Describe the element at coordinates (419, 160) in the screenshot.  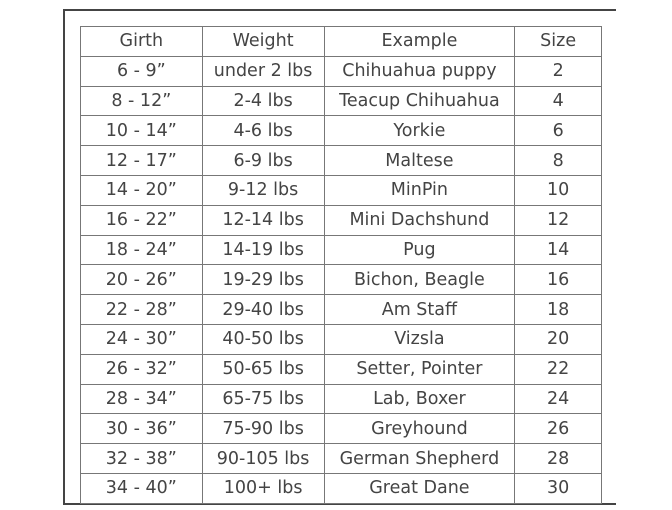
I see `example-cell: Maltese` at that location.